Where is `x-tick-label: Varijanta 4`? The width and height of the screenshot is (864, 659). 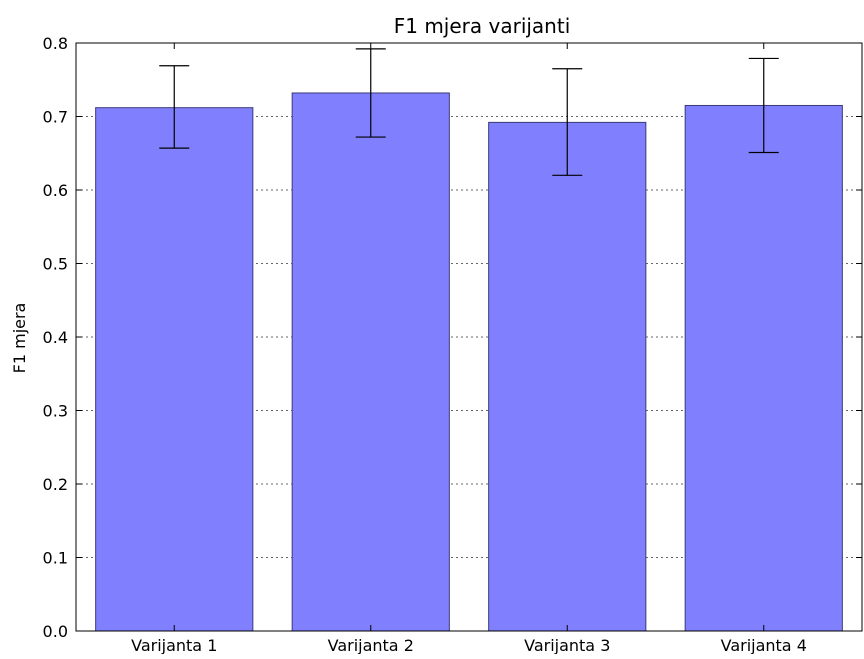
x-tick-label: Varijanta 4 is located at coordinates (764, 645).